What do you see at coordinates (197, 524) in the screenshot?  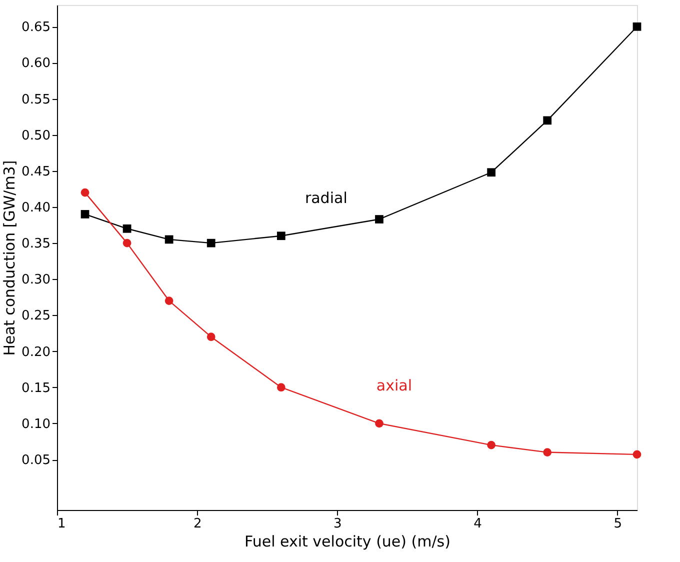 I see `x-tick-label: 2` at bounding box center [197, 524].